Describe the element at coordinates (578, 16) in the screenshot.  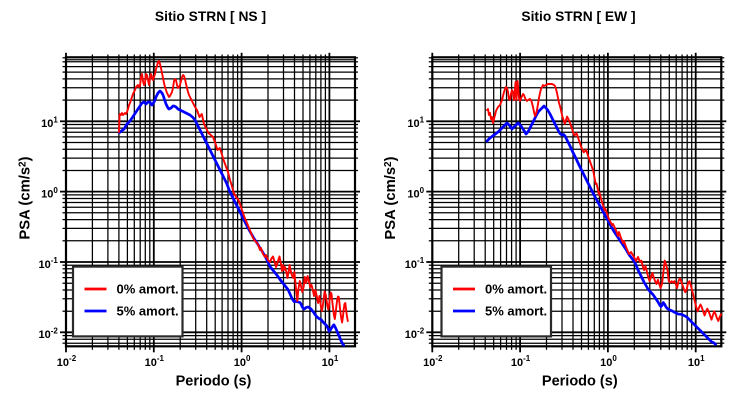
I see `svg-text: Sitio STRN [ EW ]` at that location.